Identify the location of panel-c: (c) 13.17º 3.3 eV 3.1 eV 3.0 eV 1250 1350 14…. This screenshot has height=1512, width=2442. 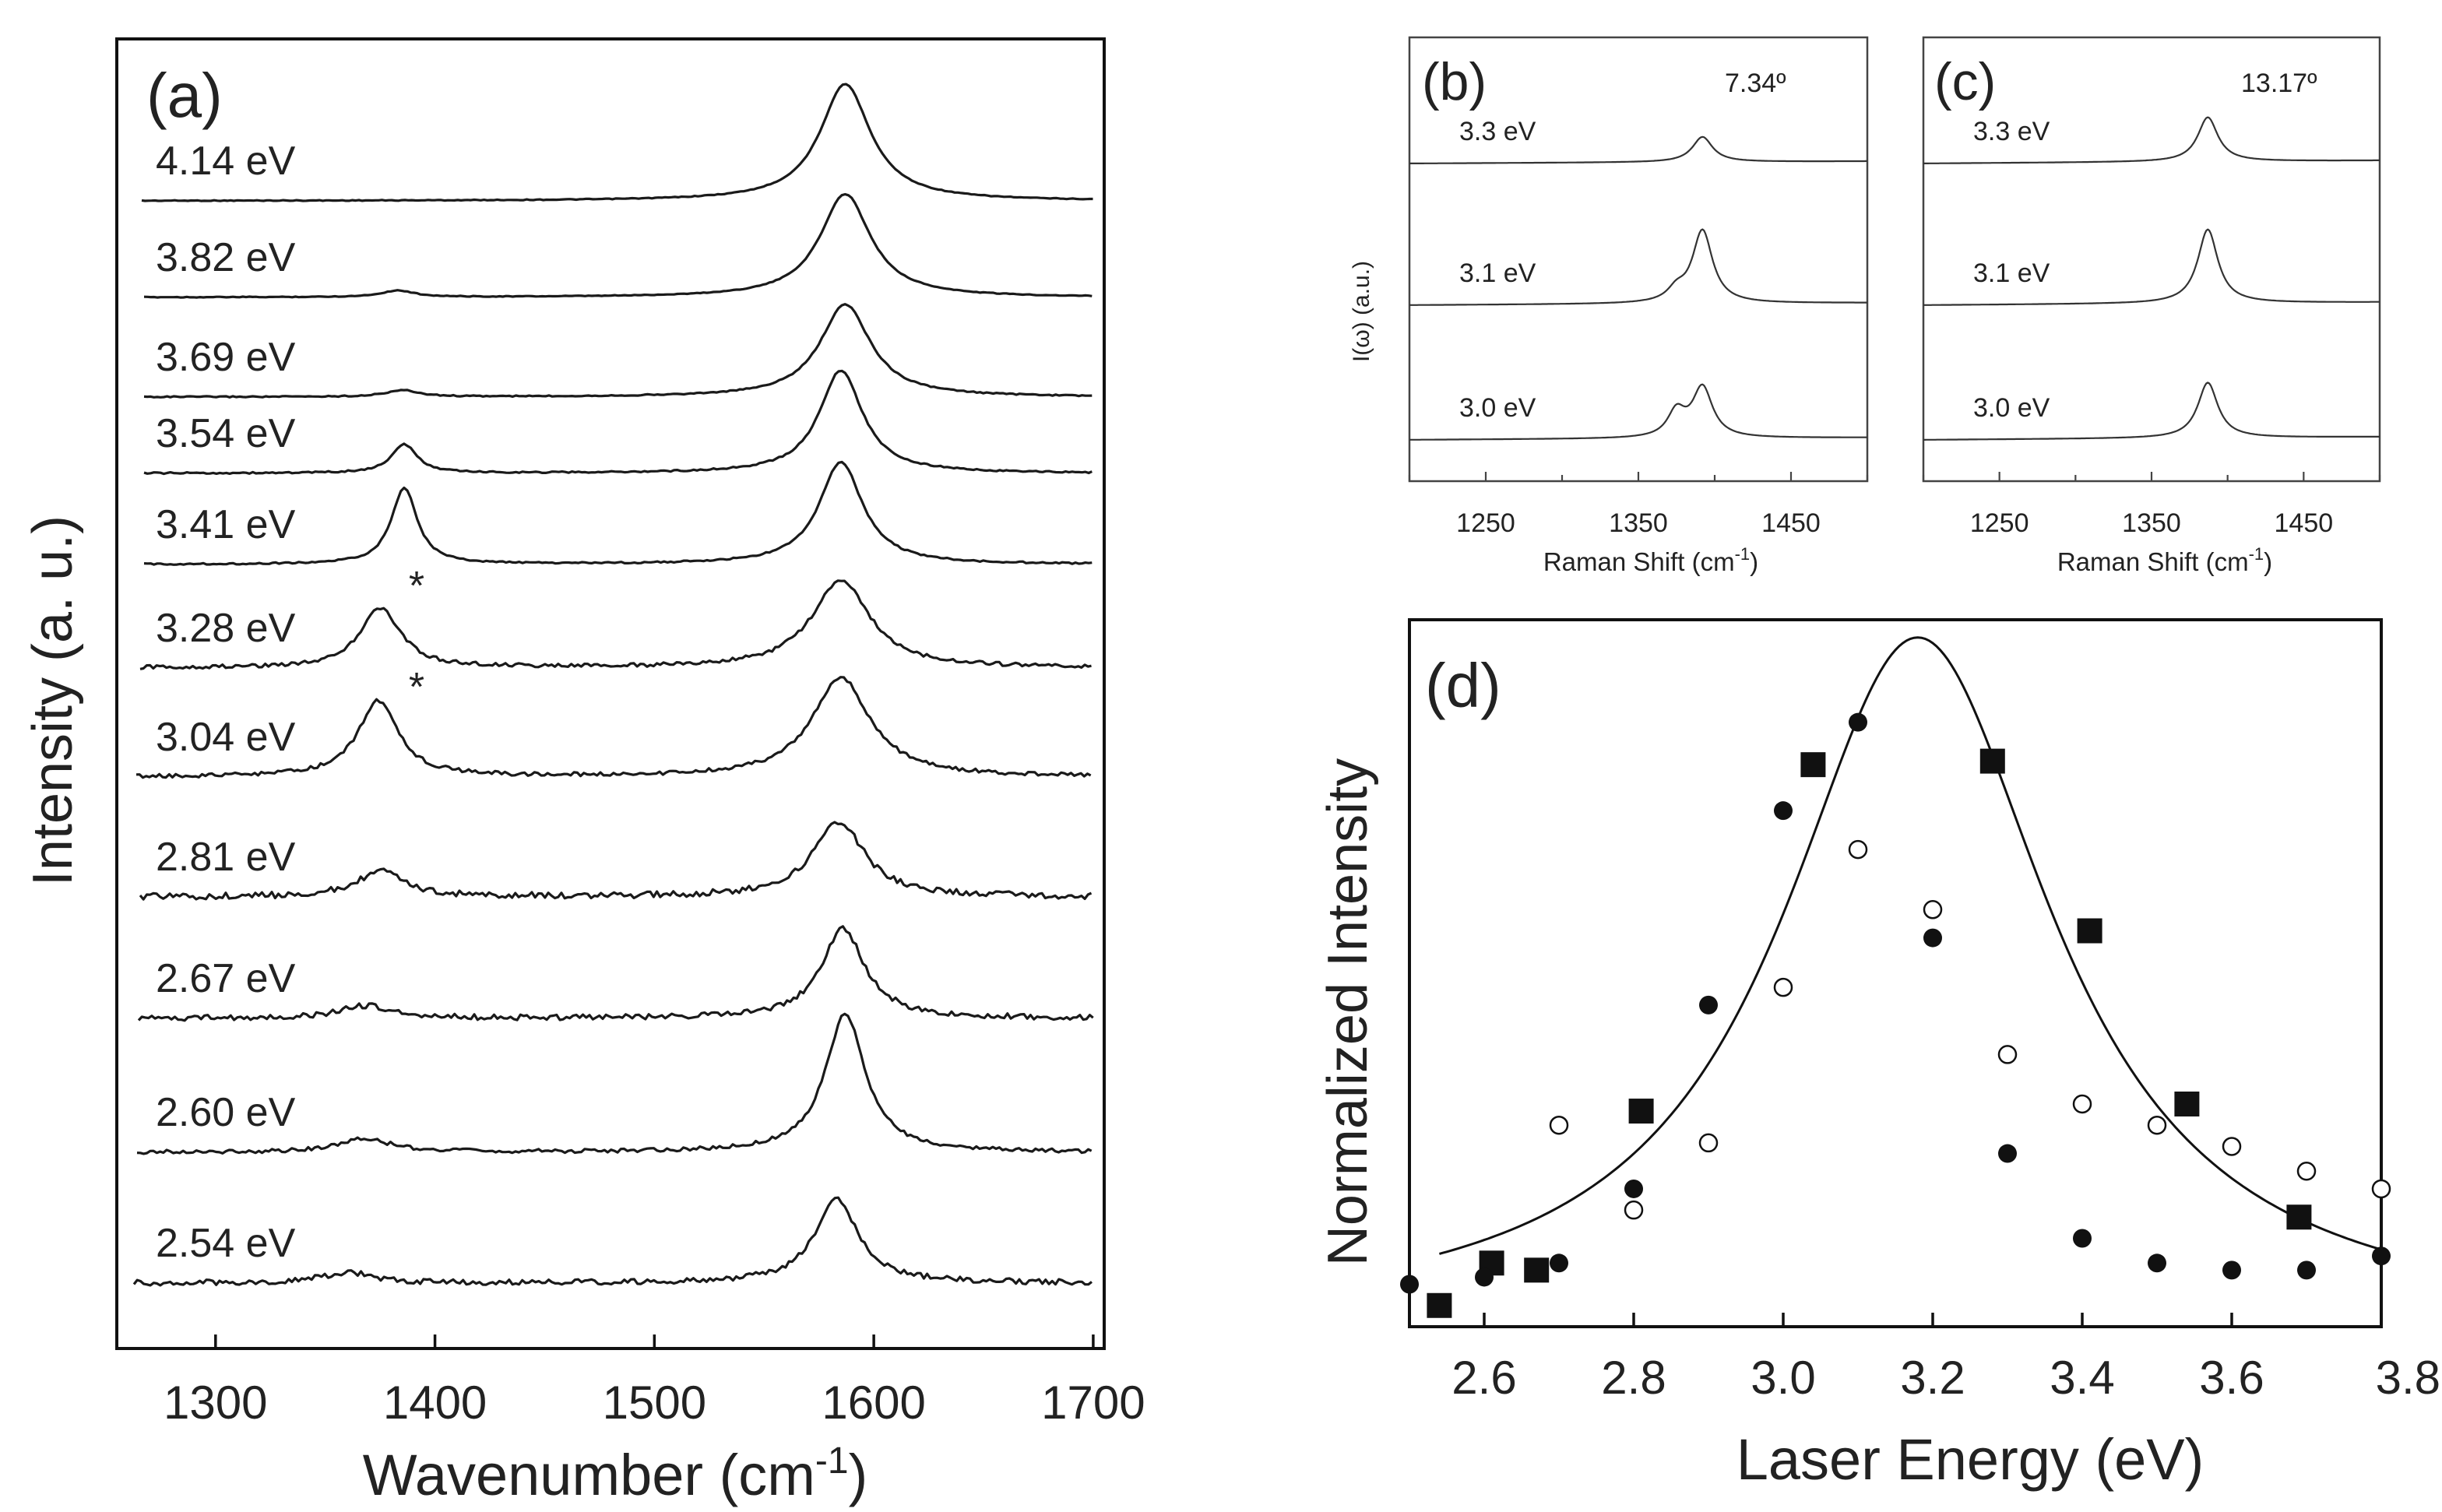
(2151, 306).